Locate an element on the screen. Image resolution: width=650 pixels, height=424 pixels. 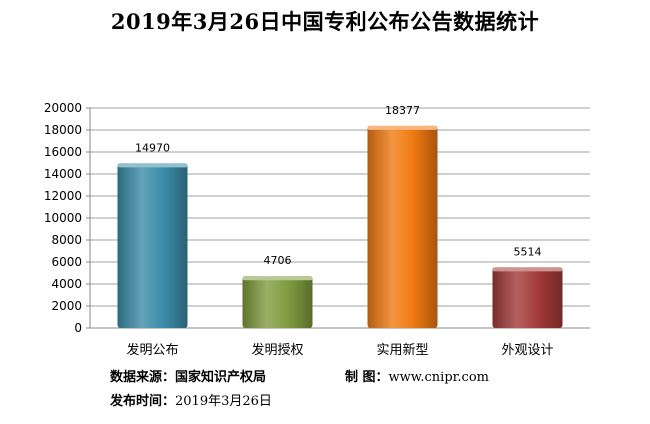
y-tick-label: 14000 is located at coordinates (63, 174).